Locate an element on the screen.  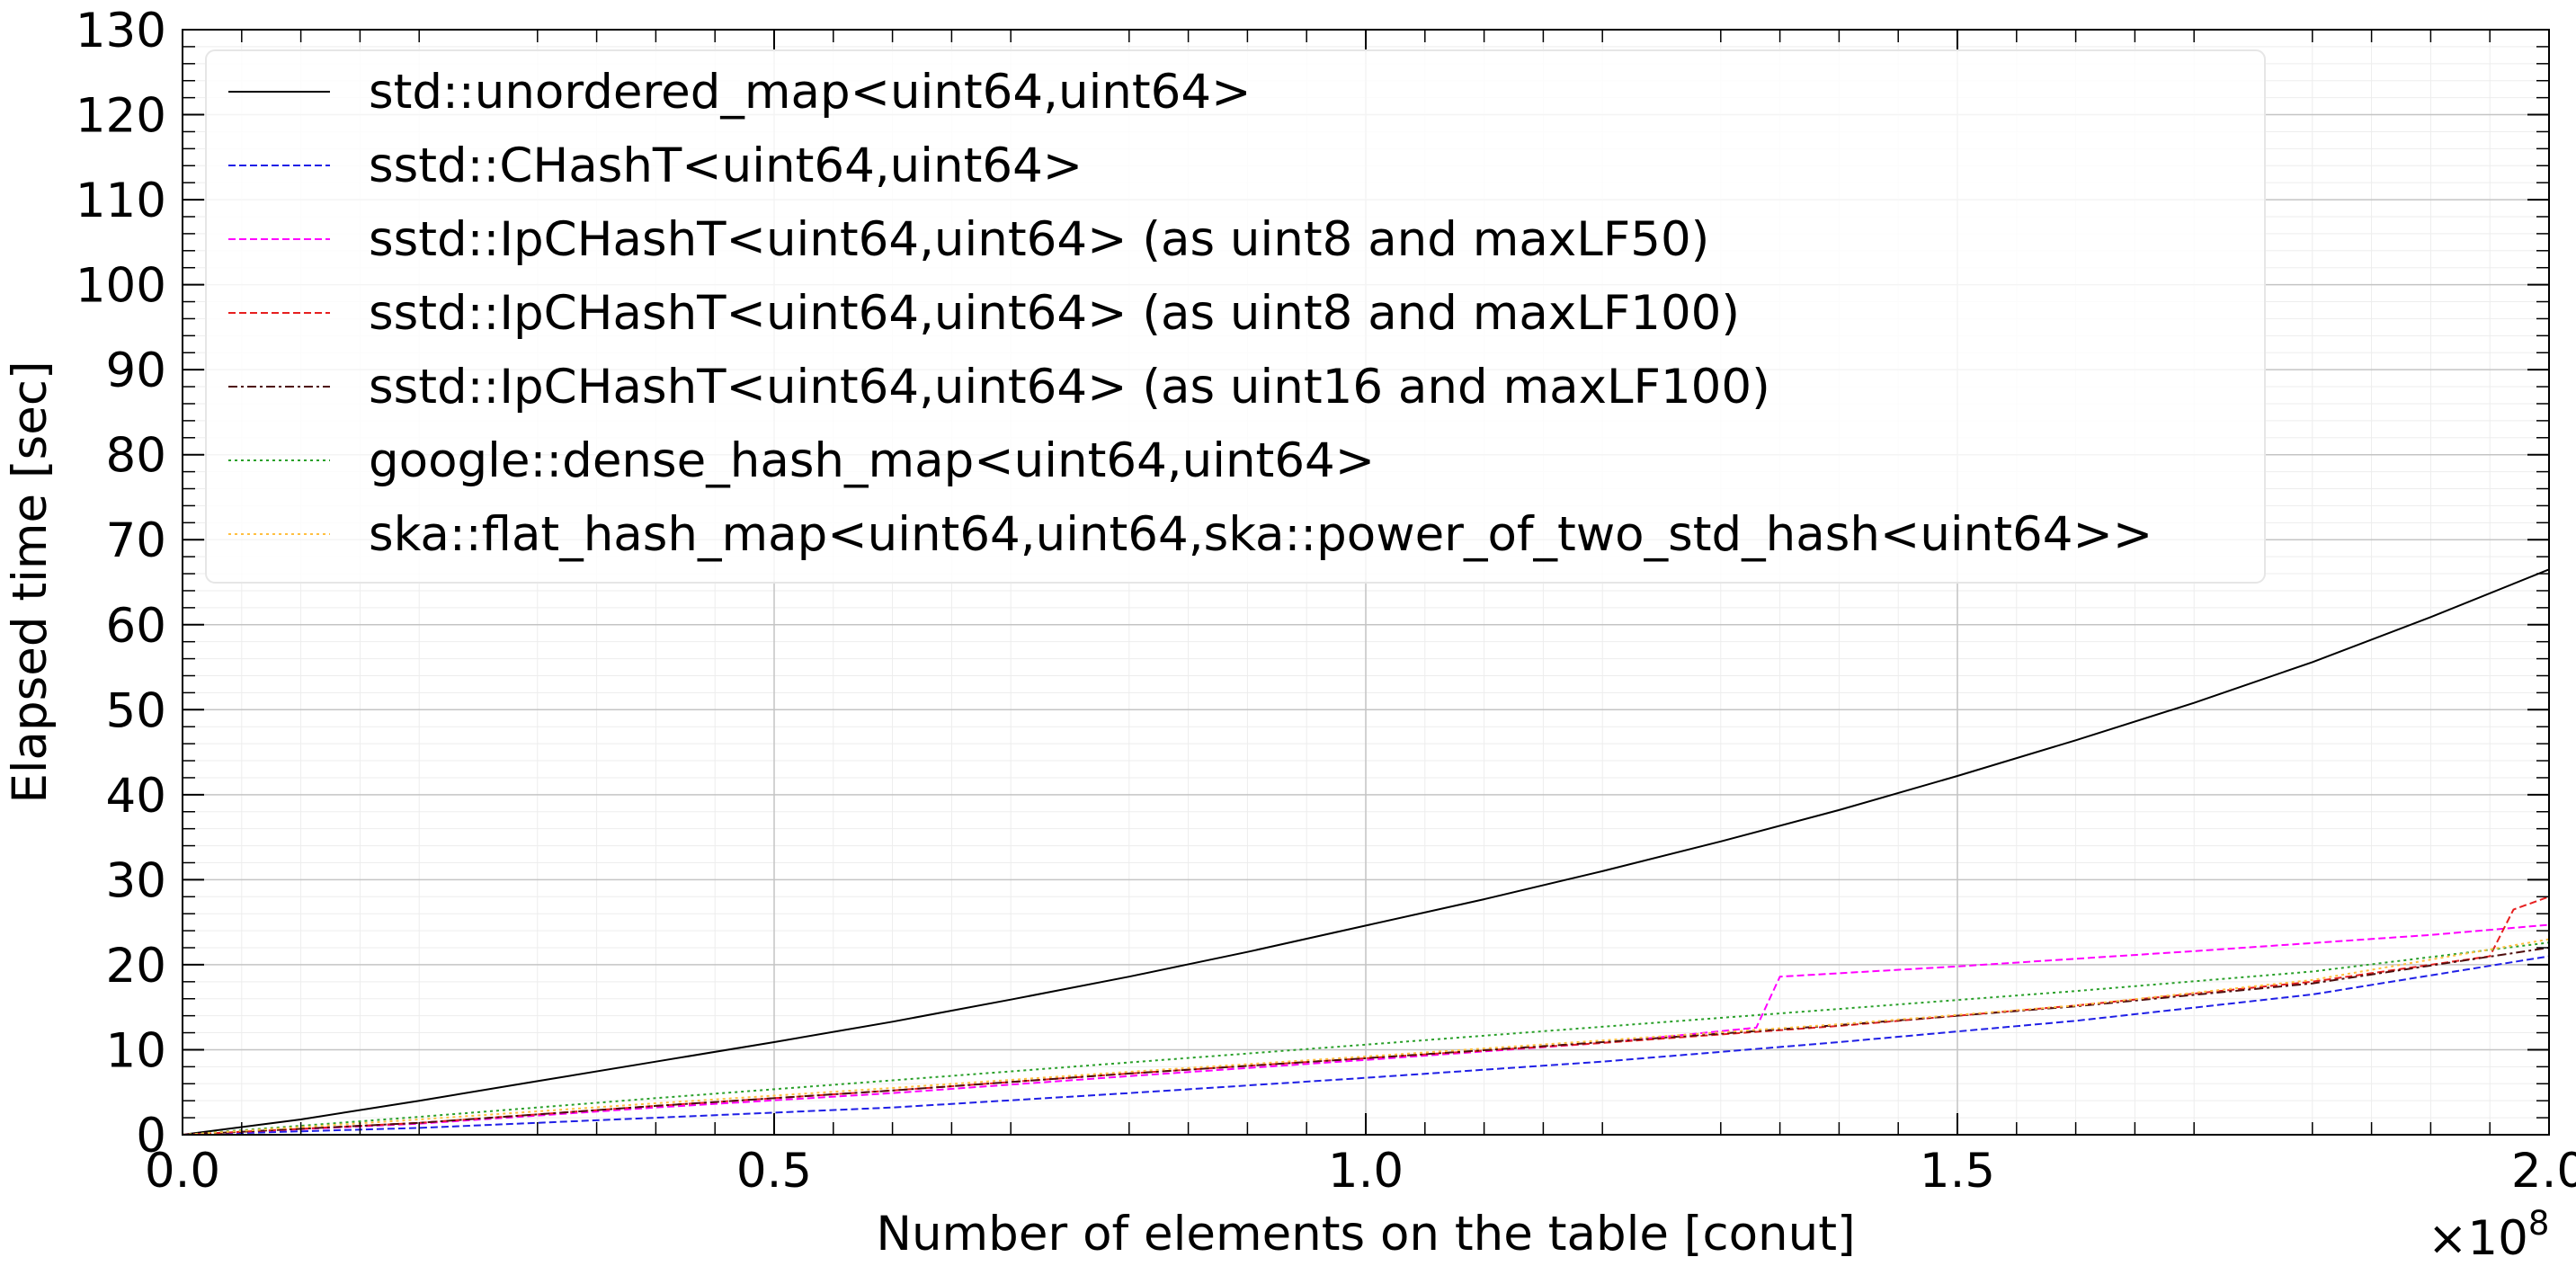
legend-label: google::dense_hash_map<uint64,uint64> is located at coordinates (872, 460).